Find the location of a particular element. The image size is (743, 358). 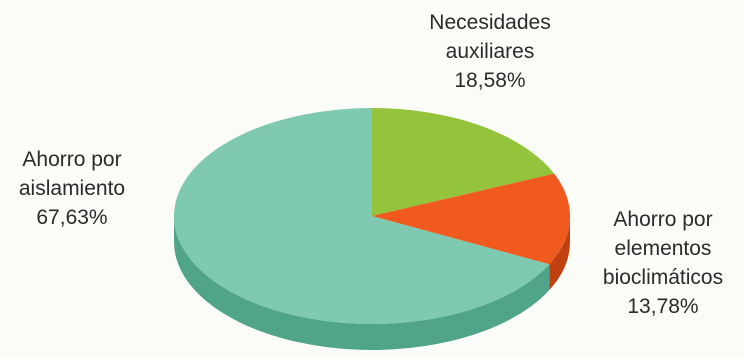

slice-value-label: 67,63% is located at coordinates (72, 217).